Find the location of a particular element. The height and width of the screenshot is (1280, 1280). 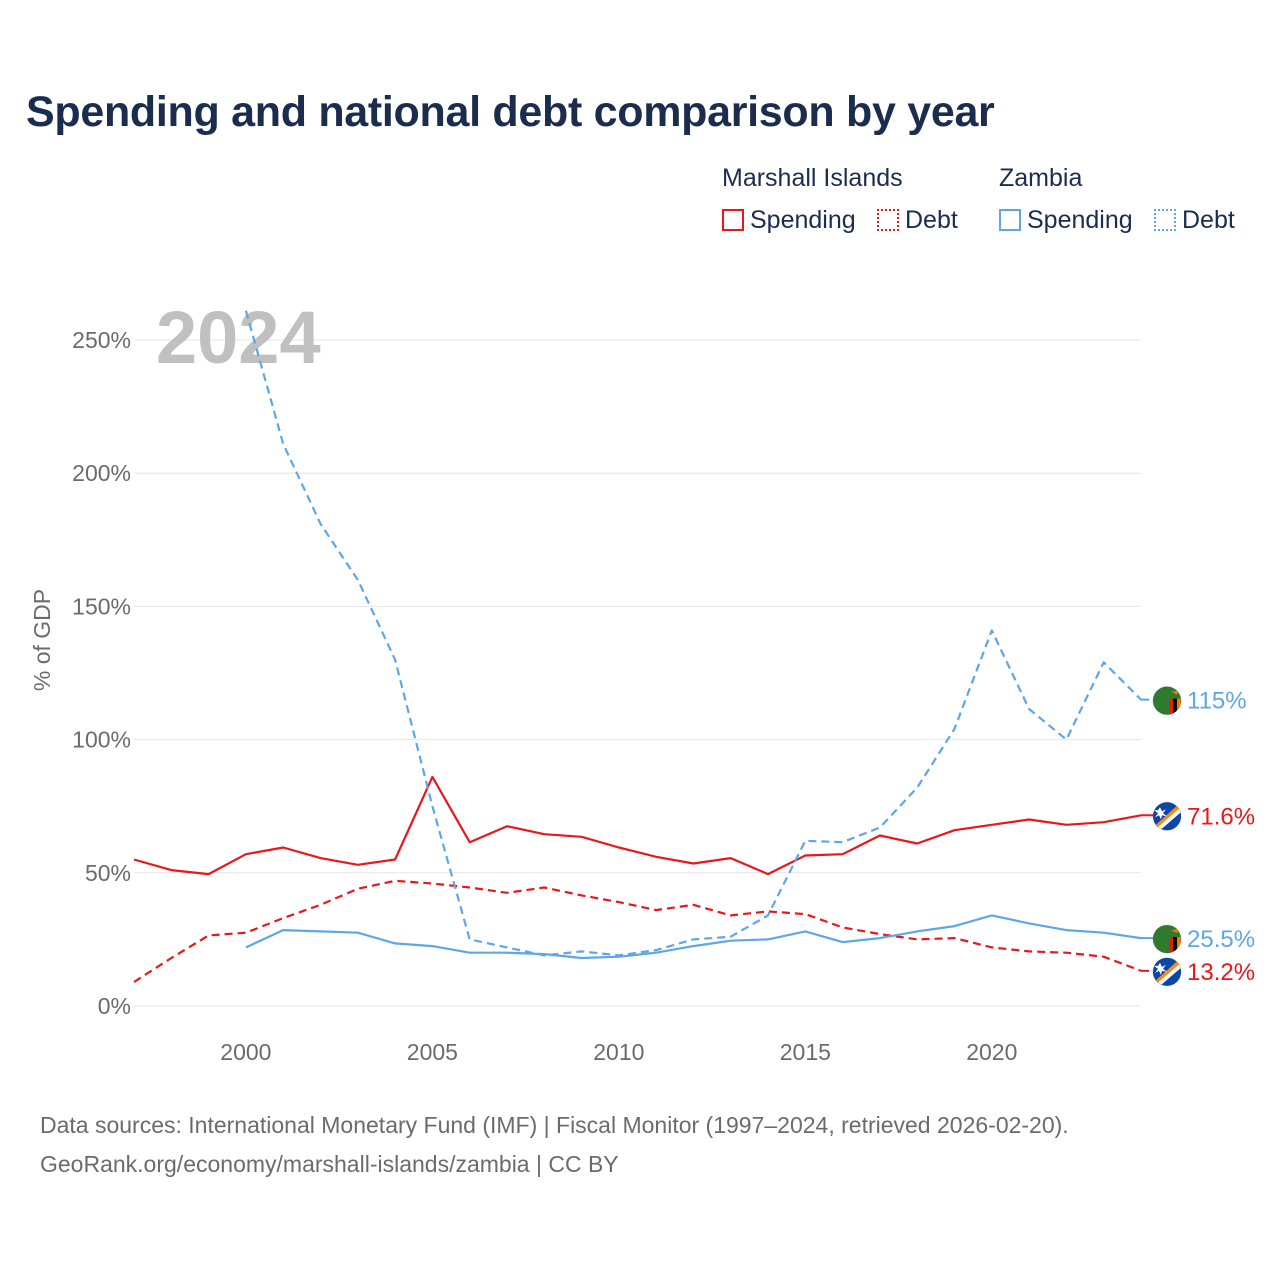

year-overlay-label: 2024 is located at coordinates (238, 337).